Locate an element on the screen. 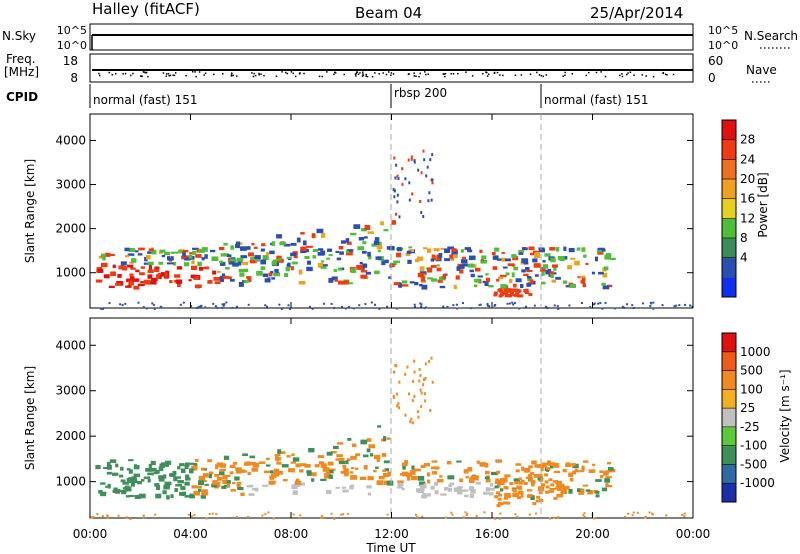 This screenshot has height=554, width=800. velocity-colorbar-label: Velocity [m s⁻¹] is located at coordinates (785, 415).